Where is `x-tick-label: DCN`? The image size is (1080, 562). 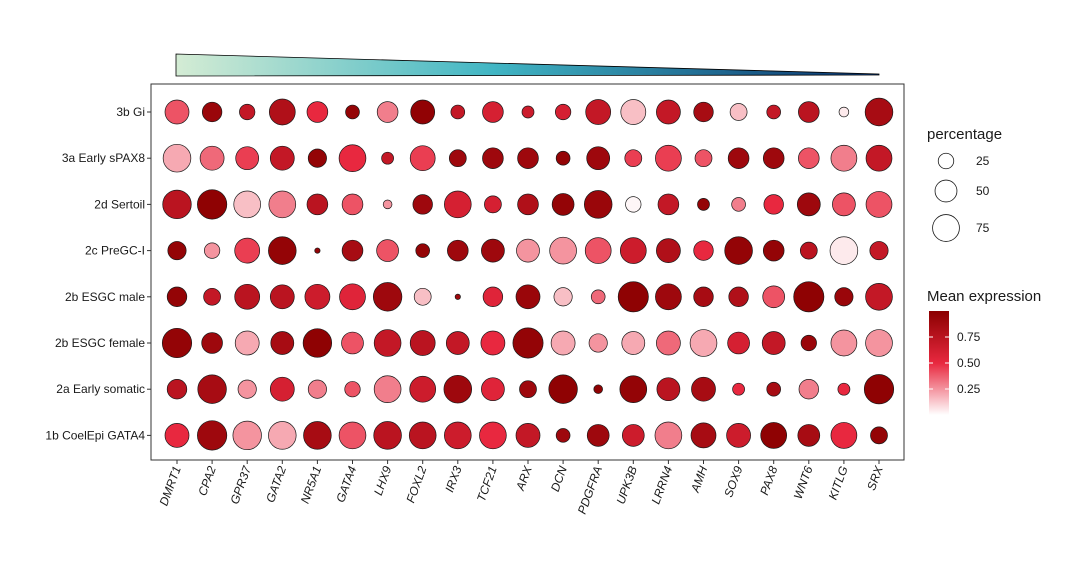 x-tick-label: DCN is located at coordinates (559, 479).